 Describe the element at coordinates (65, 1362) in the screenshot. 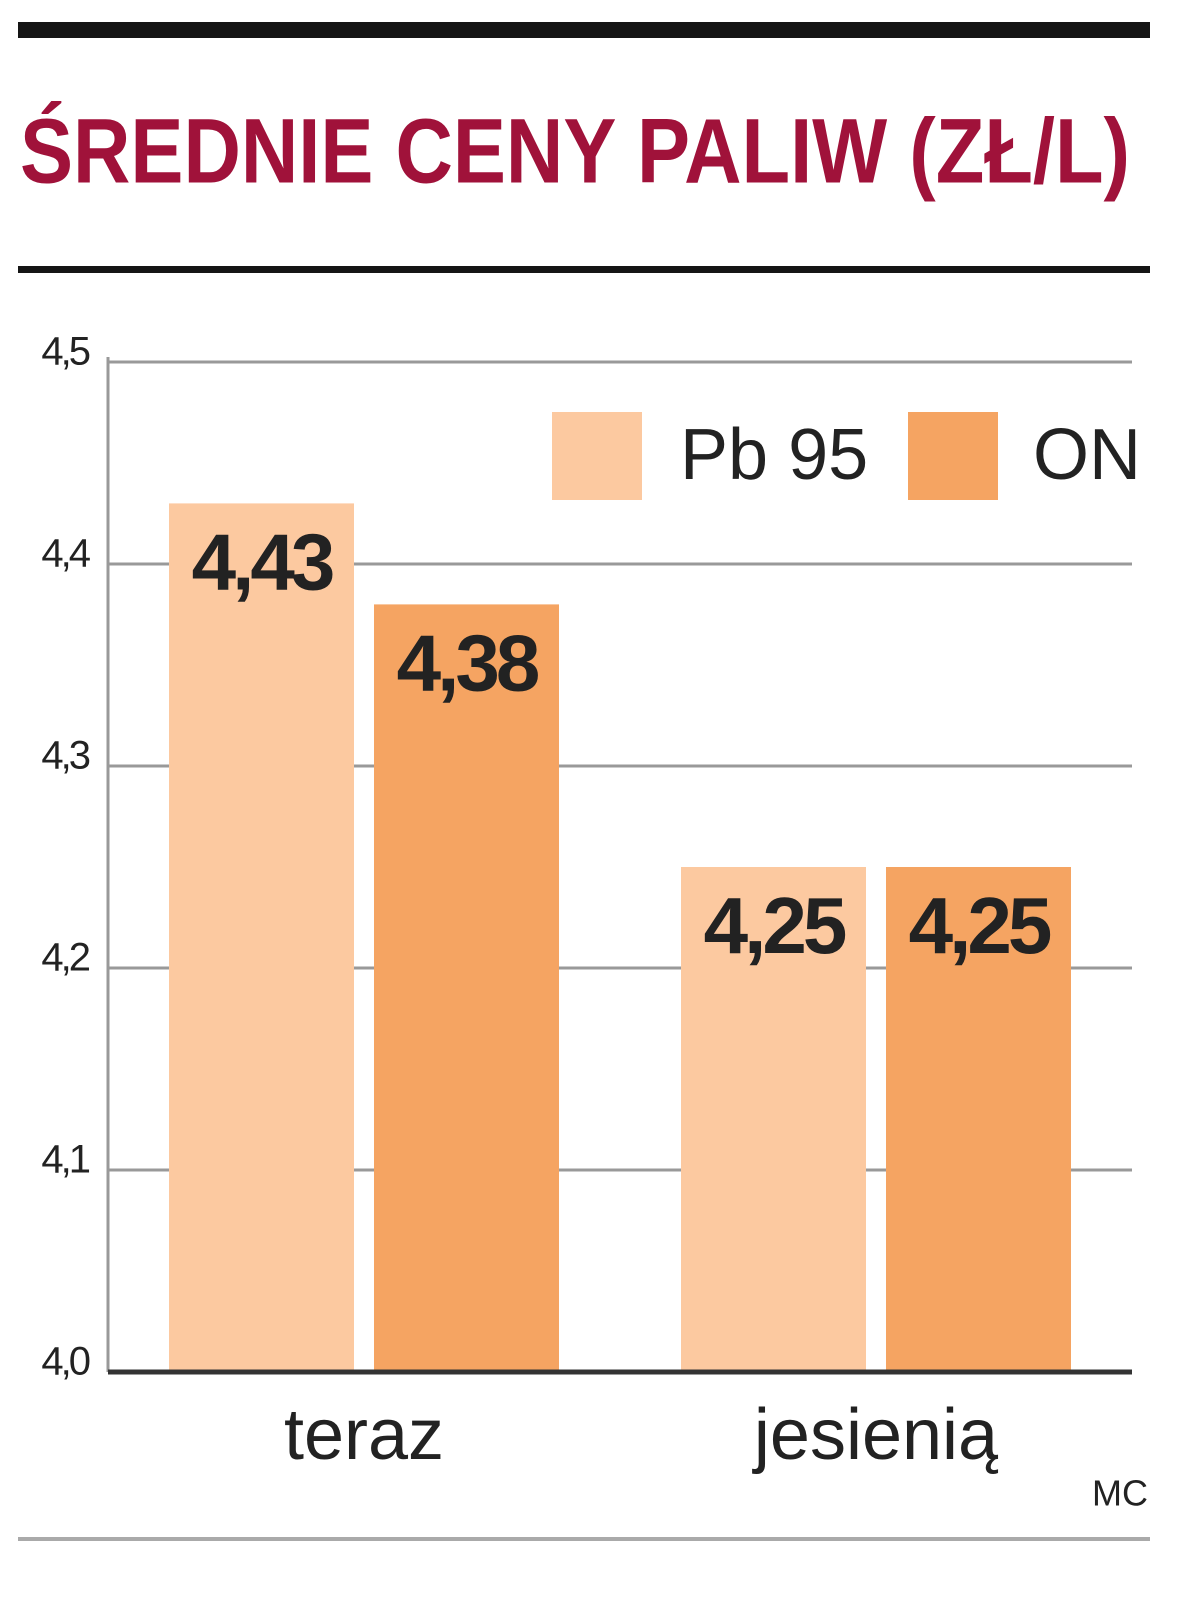

I see `y-tick-label: 4,0` at that location.